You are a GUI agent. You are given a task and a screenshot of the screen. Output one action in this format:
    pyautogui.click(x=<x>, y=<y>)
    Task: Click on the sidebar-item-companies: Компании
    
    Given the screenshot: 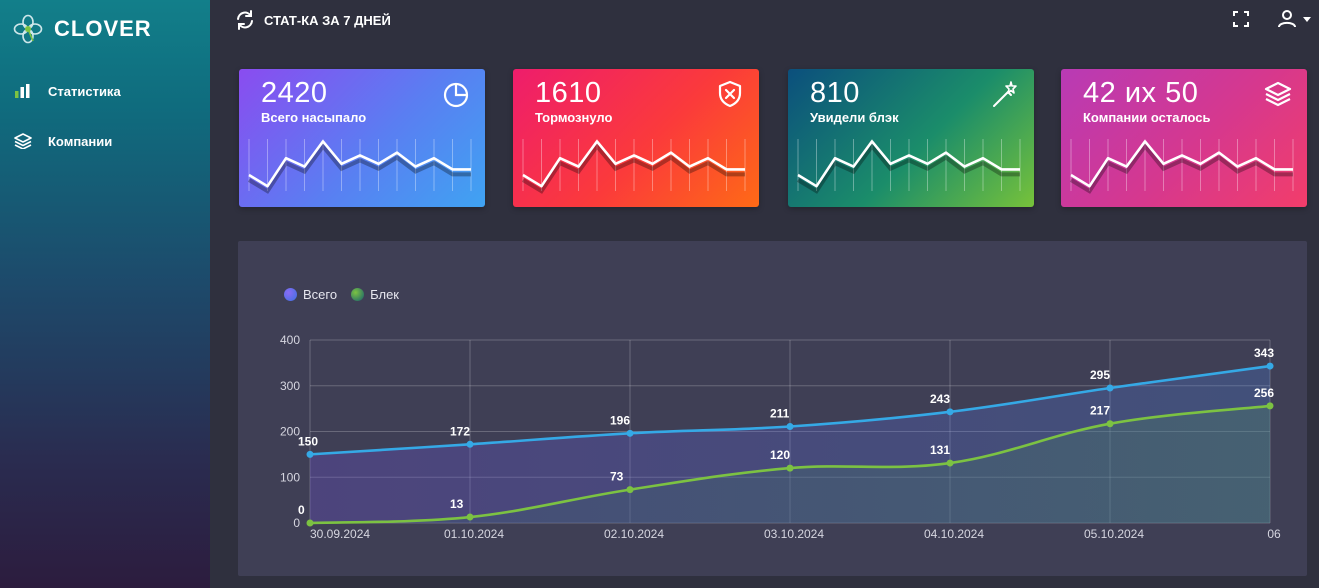 What is the action you would take?
    pyautogui.click(x=63, y=141)
    